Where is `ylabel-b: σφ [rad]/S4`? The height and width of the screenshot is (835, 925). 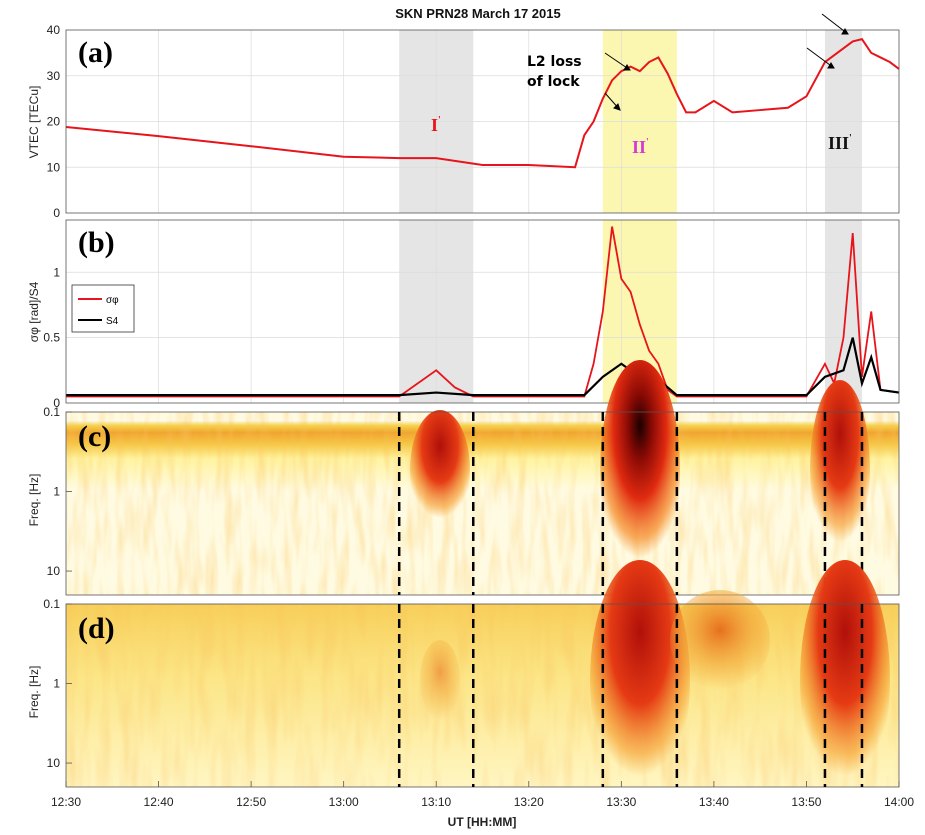
ylabel-b: σφ [rad]/S4 is located at coordinates (34, 311).